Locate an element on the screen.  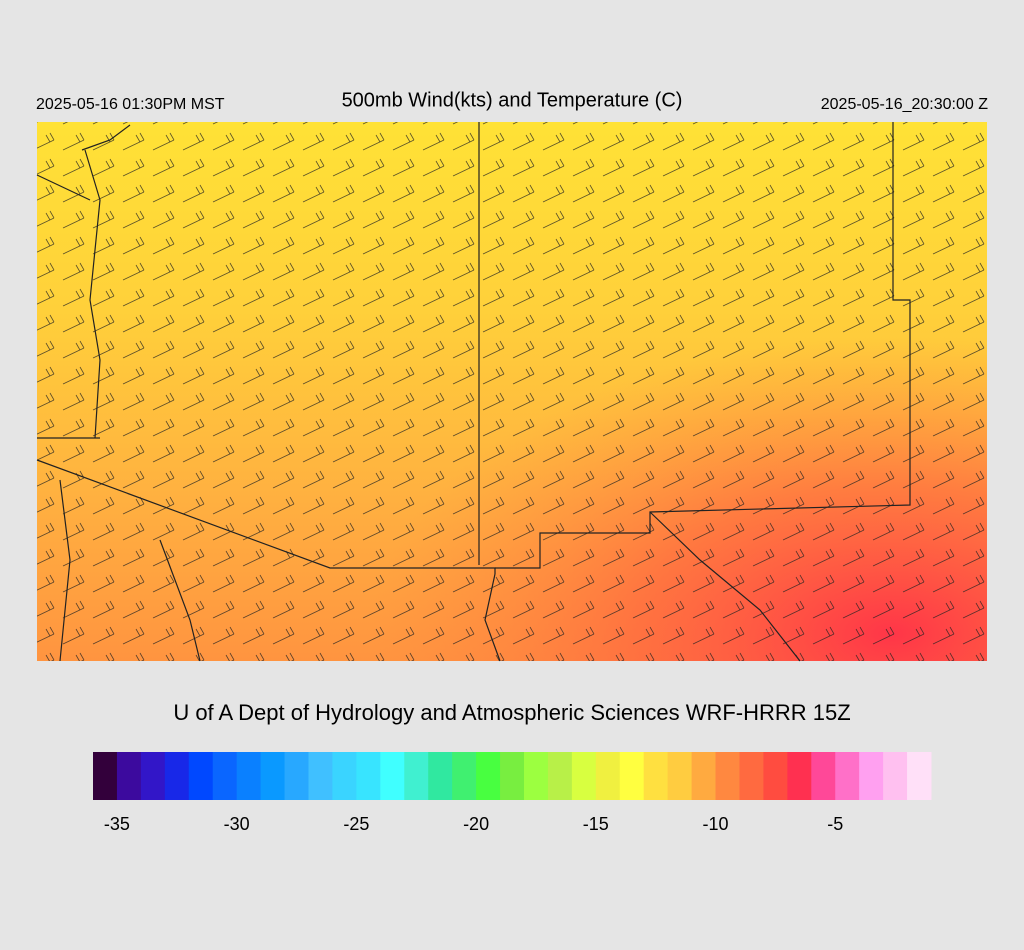
colorbar-tick-label: -35 is located at coordinates (117, 824).